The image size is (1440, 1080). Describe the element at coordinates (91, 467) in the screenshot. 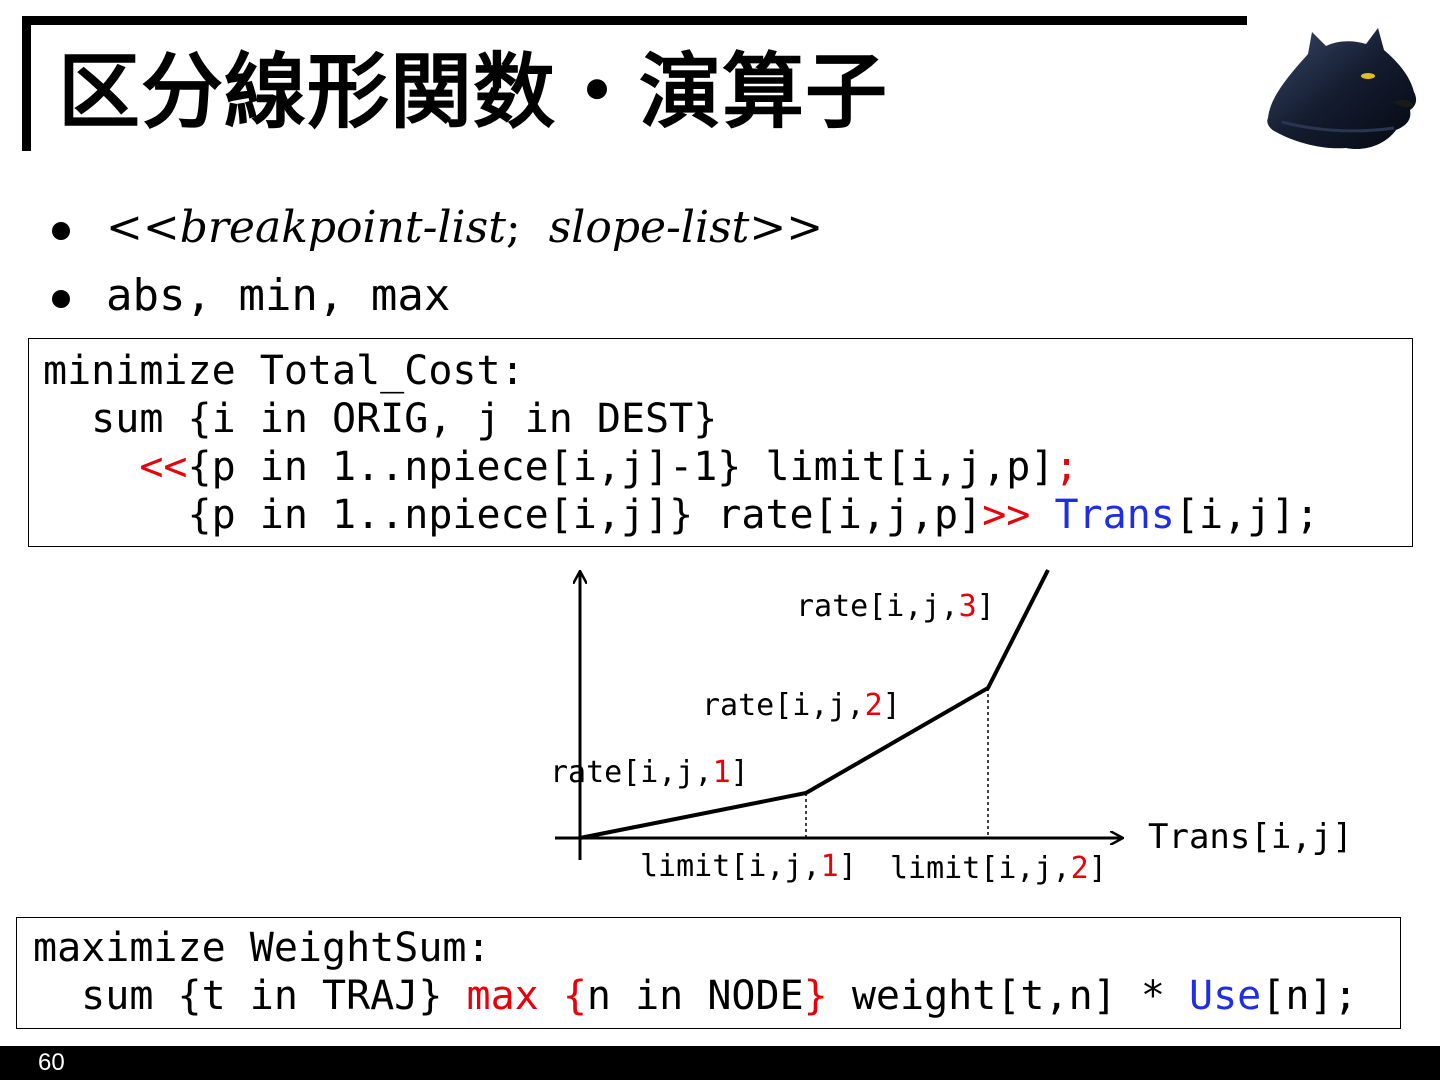

I see `indent` at that location.